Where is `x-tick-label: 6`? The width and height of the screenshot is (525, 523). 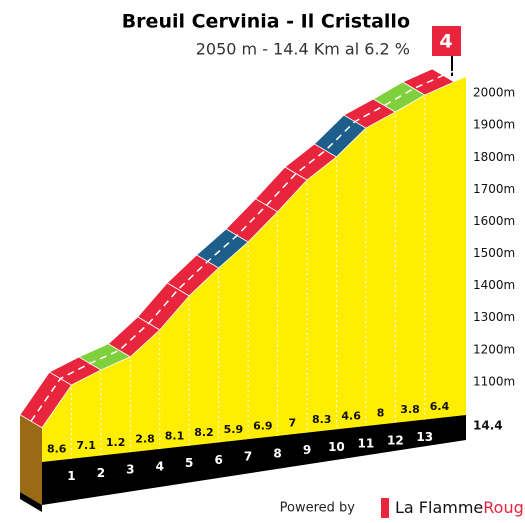
x-tick-label: 6 is located at coordinates (218, 460).